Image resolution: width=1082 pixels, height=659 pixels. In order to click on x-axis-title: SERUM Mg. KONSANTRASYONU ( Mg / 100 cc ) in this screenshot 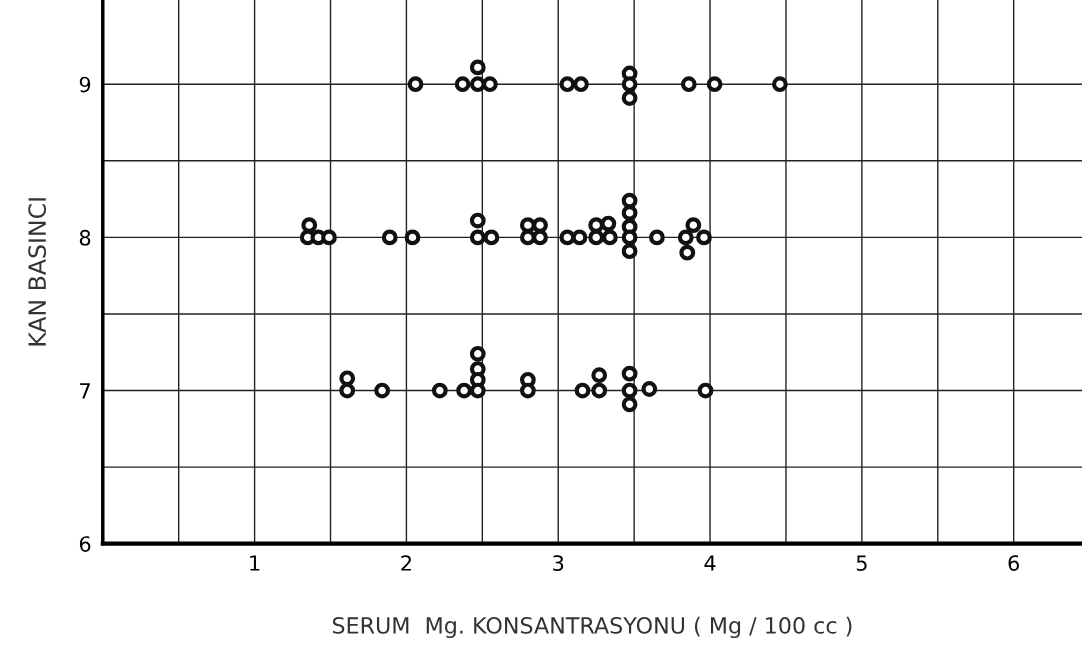, I will do `click(592, 627)`.